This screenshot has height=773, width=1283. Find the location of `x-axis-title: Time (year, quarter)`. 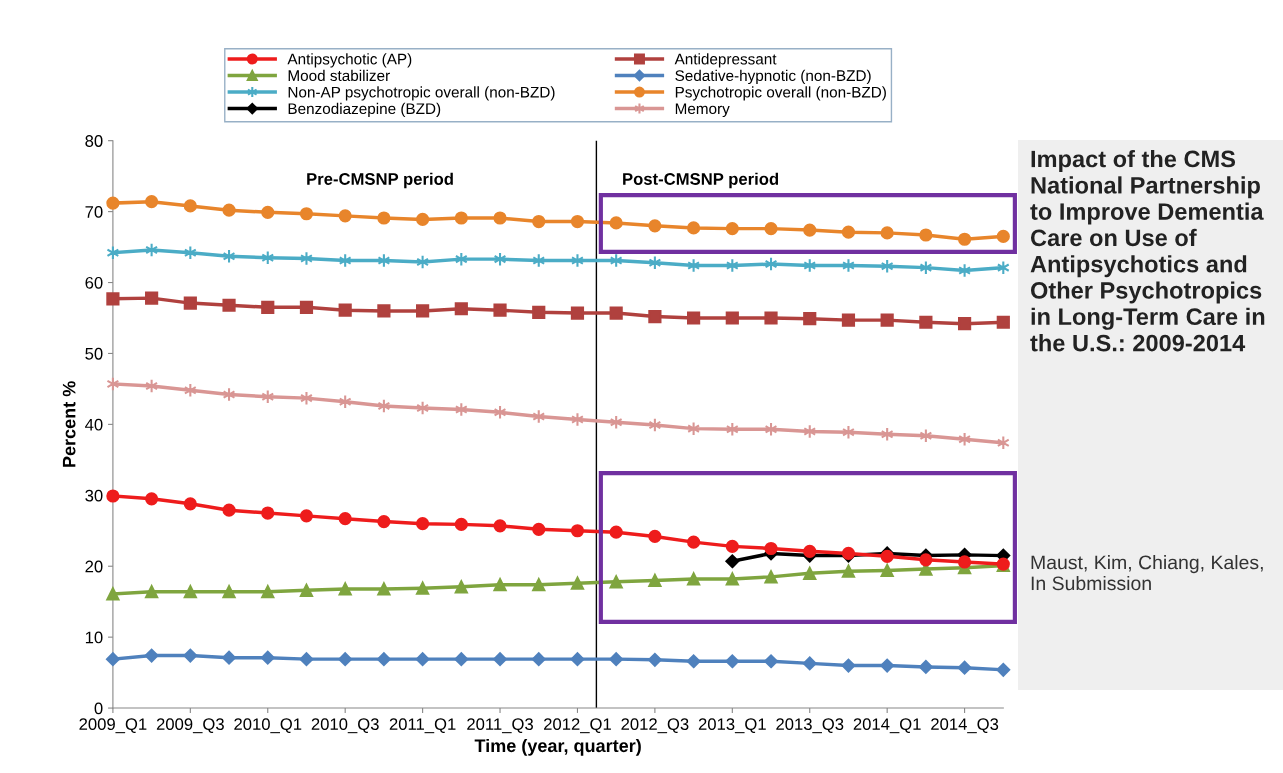

x-axis-title: Time (year, quarter) is located at coordinates (557, 747).